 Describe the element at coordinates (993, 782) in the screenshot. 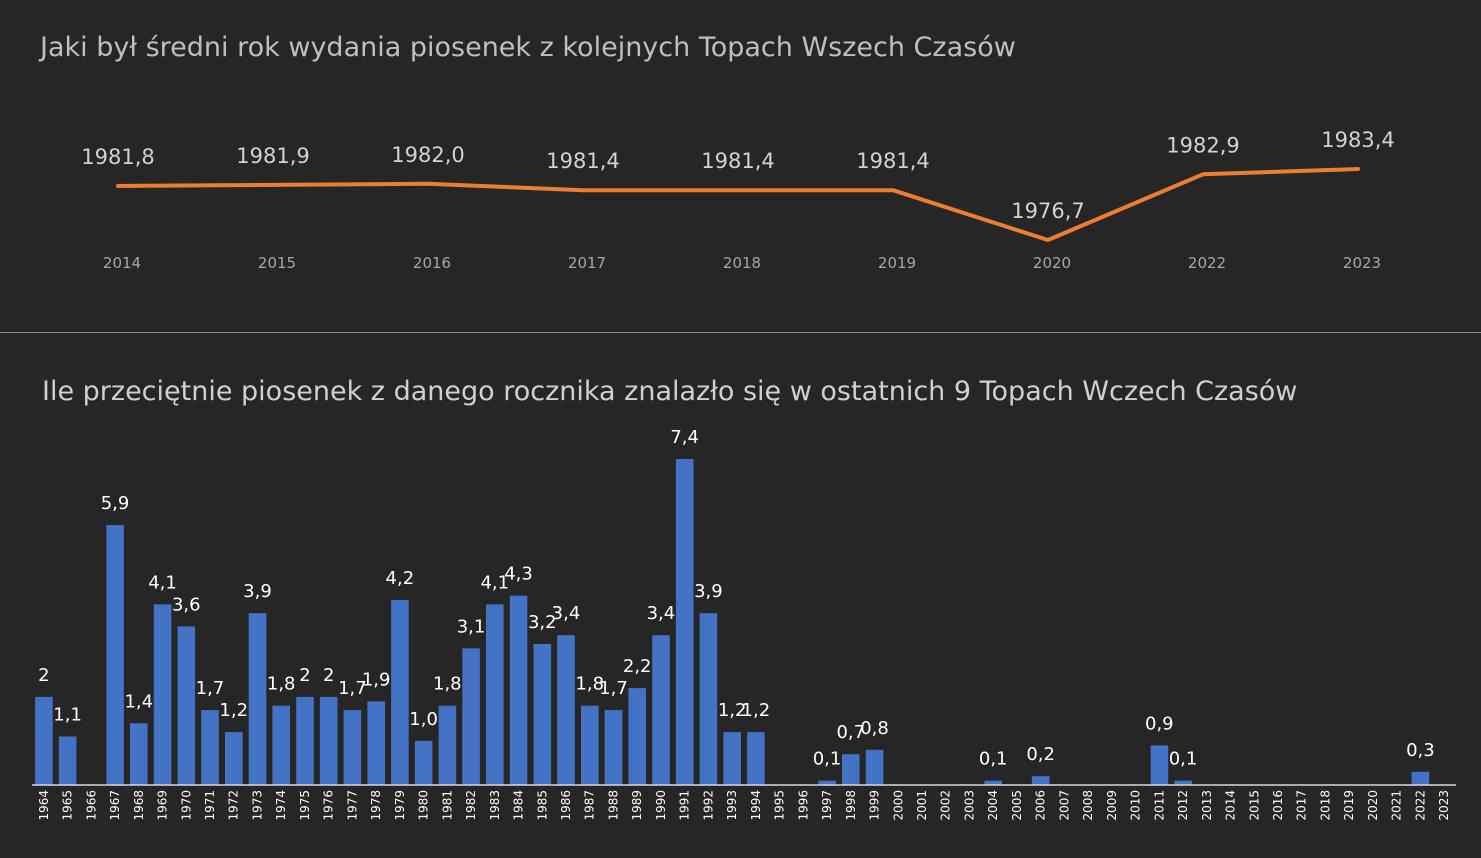

I see `bar-2004` at that location.